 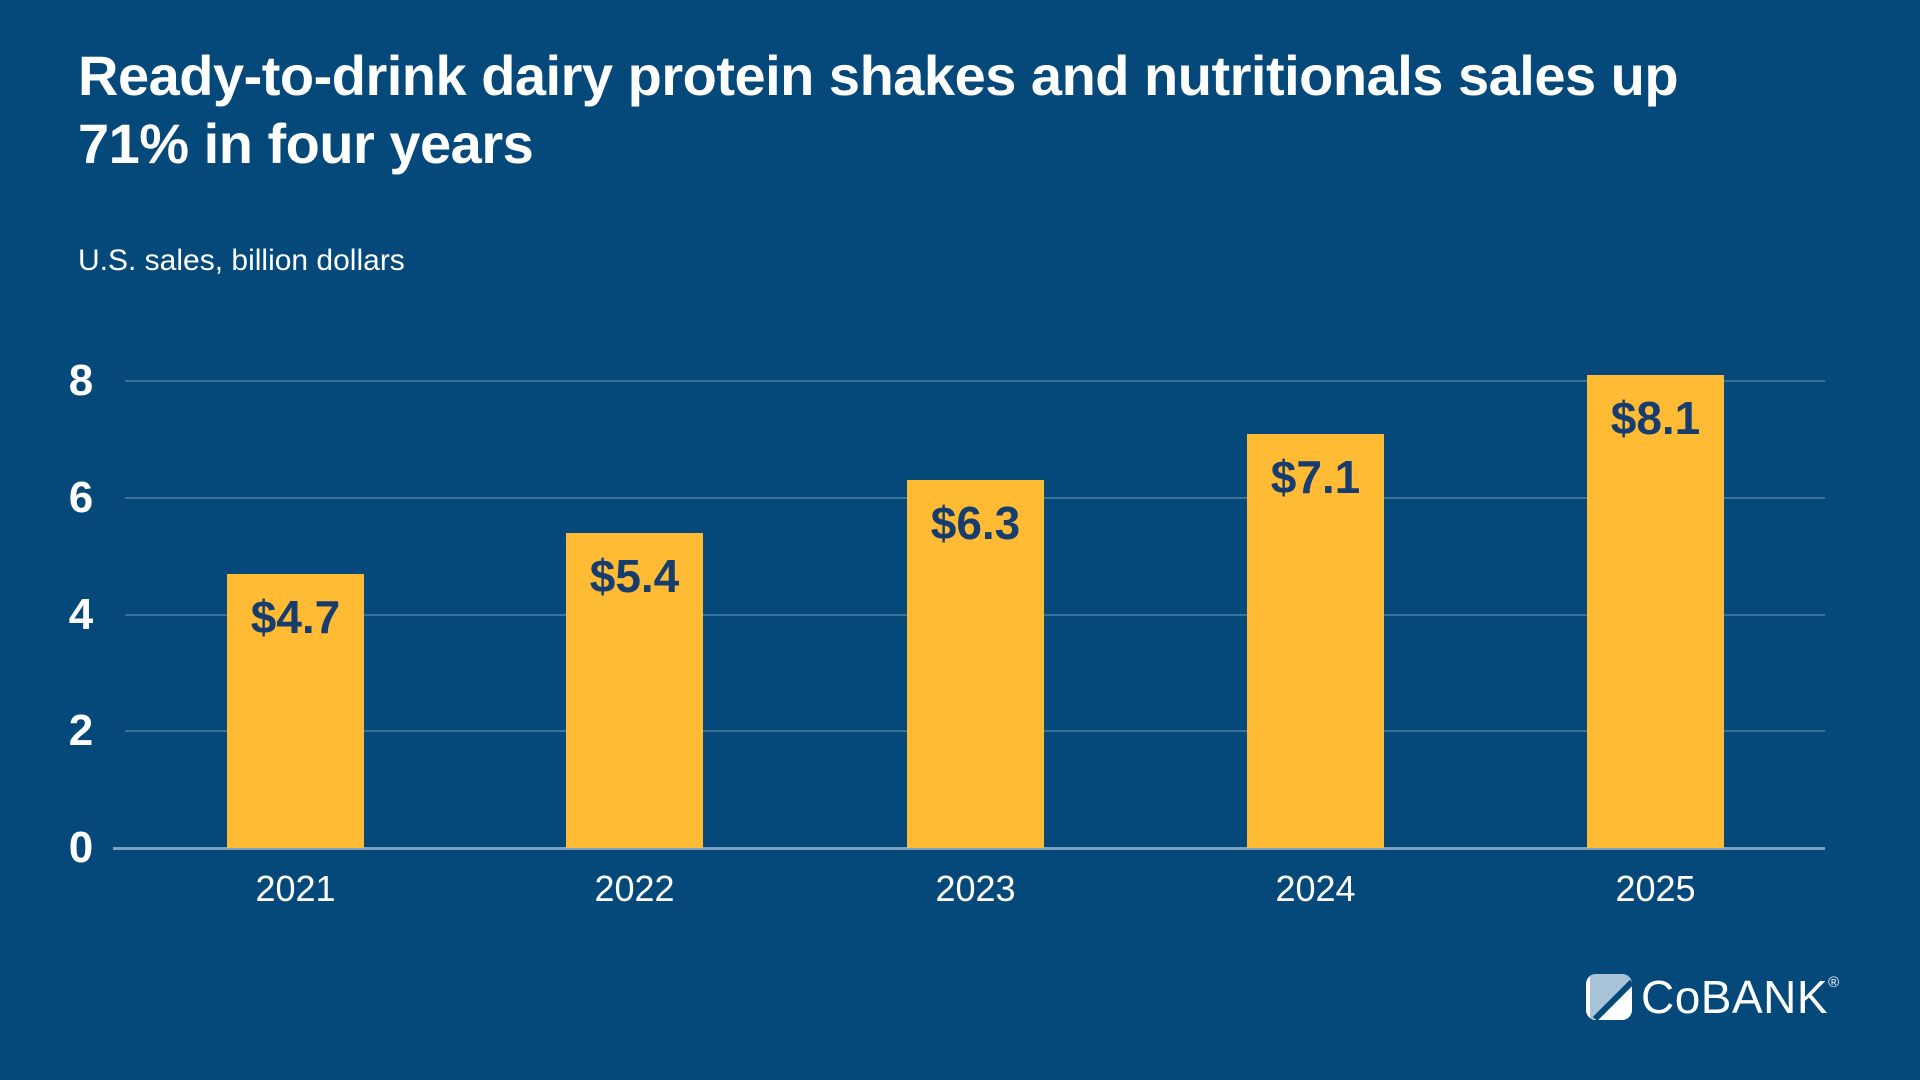 I want to click on registered-mark: ®, so click(x=1834, y=982).